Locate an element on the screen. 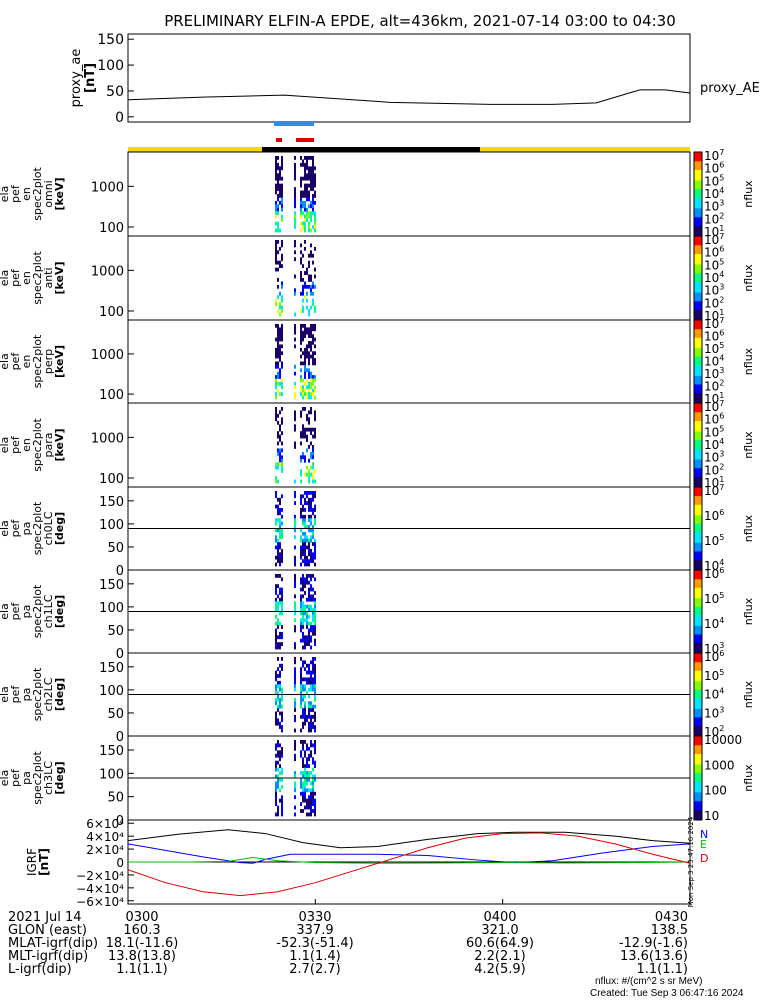  spectrogram-tick-label: 100 is located at coordinates (111, 608).